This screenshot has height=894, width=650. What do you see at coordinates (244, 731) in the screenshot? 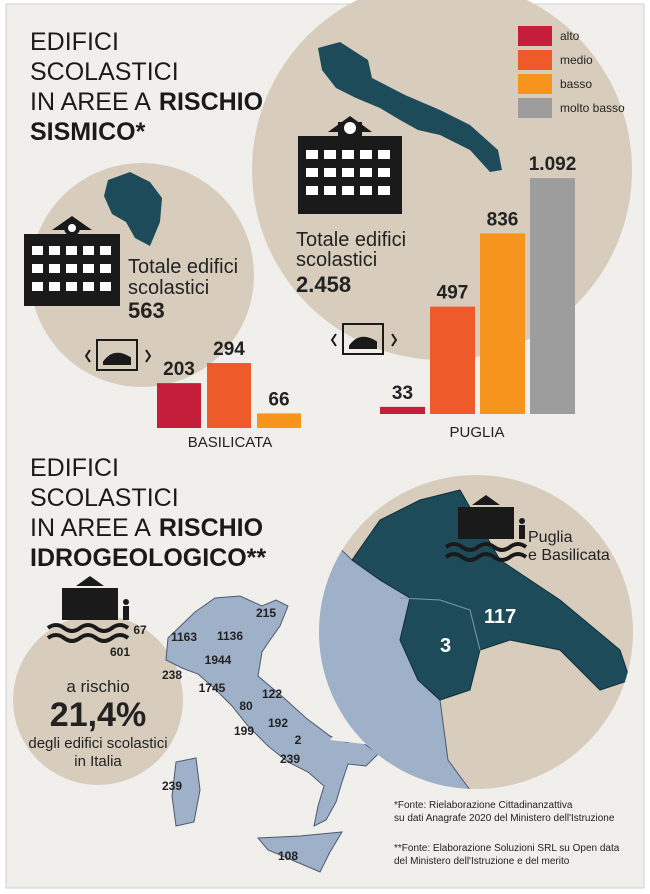
I see `region-value: 199` at bounding box center [244, 731].